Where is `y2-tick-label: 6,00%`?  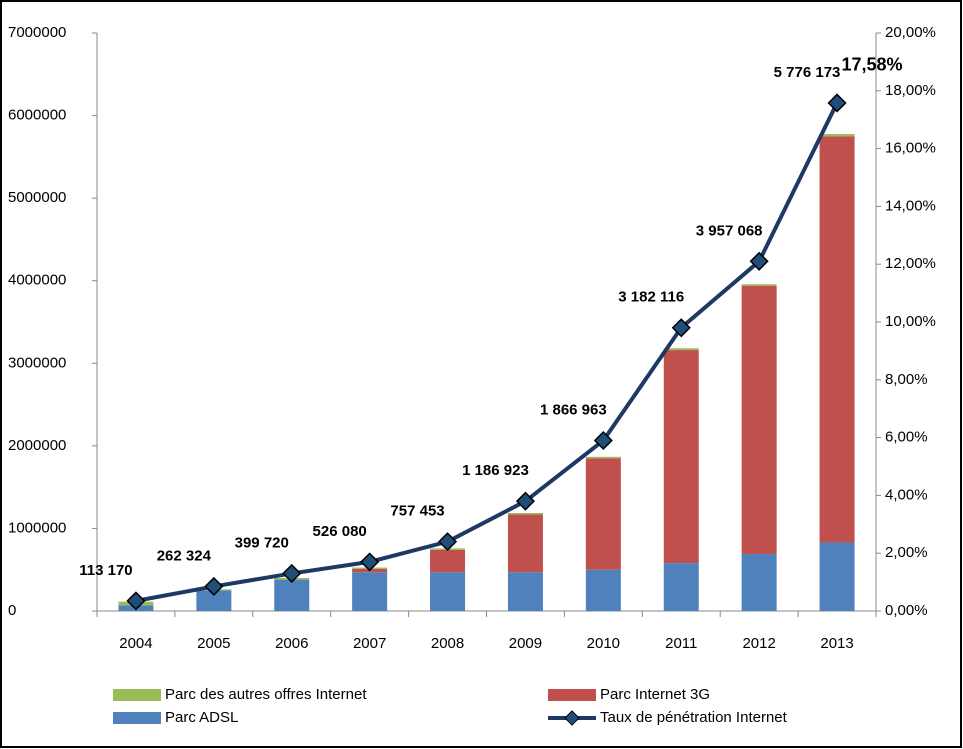
y2-tick-label: 6,00% is located at coordinates (906, 437).